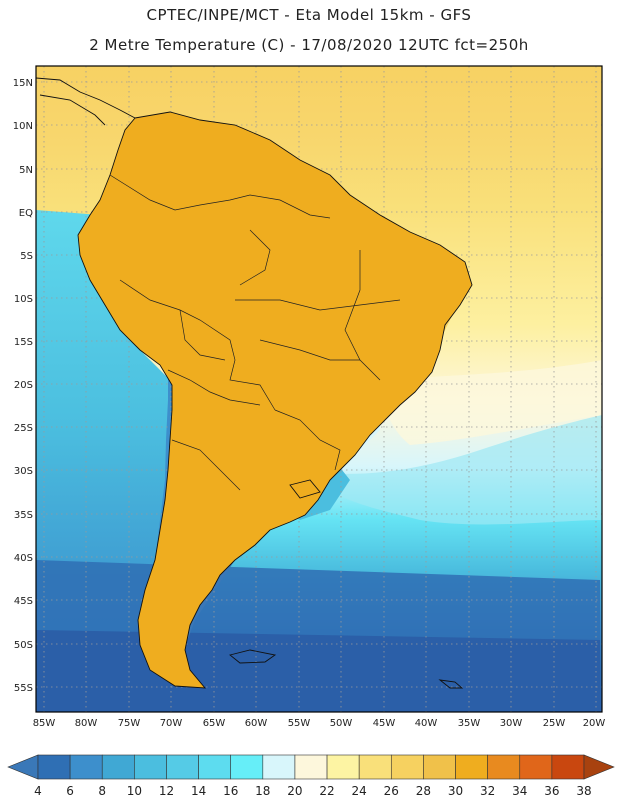 The width and height of the screenshot is (618, 800). What do you see at coordinates (23, 558) in the screenshot?
I see `lat-label: 40S` at bounding box center [23, 558].